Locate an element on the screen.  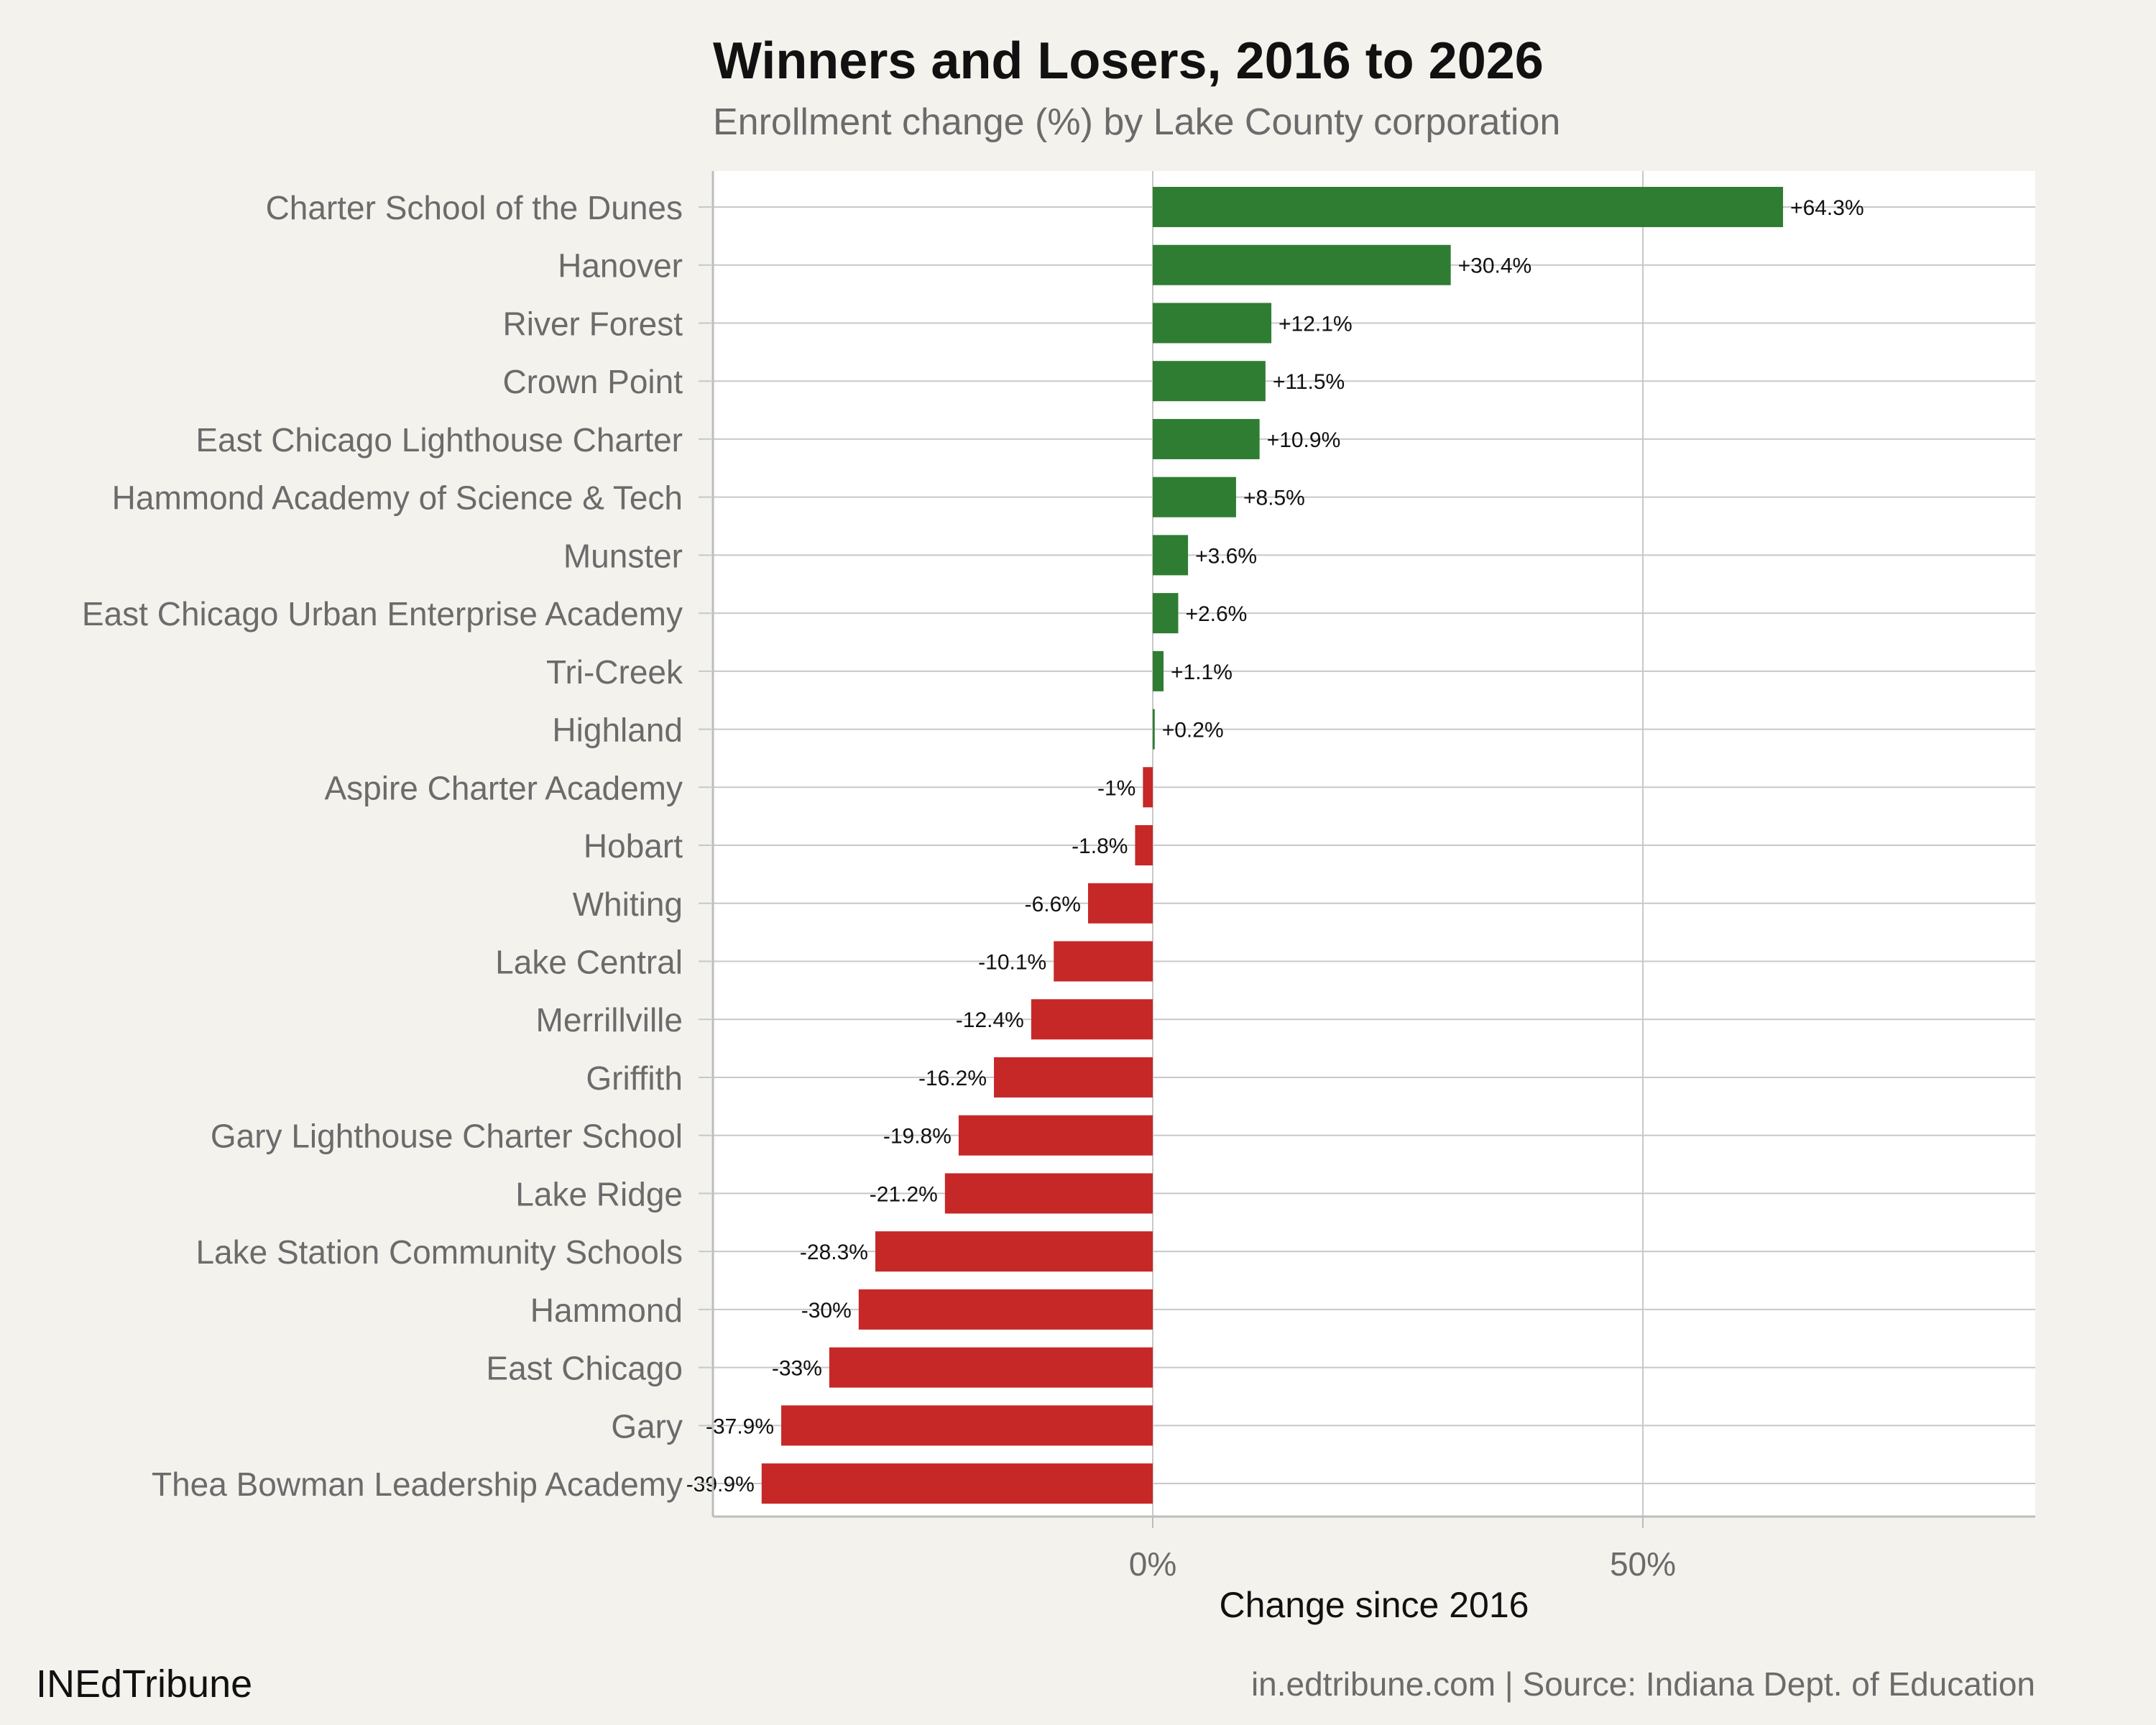
category-label: Hanover is located at coordinates (620, 266).